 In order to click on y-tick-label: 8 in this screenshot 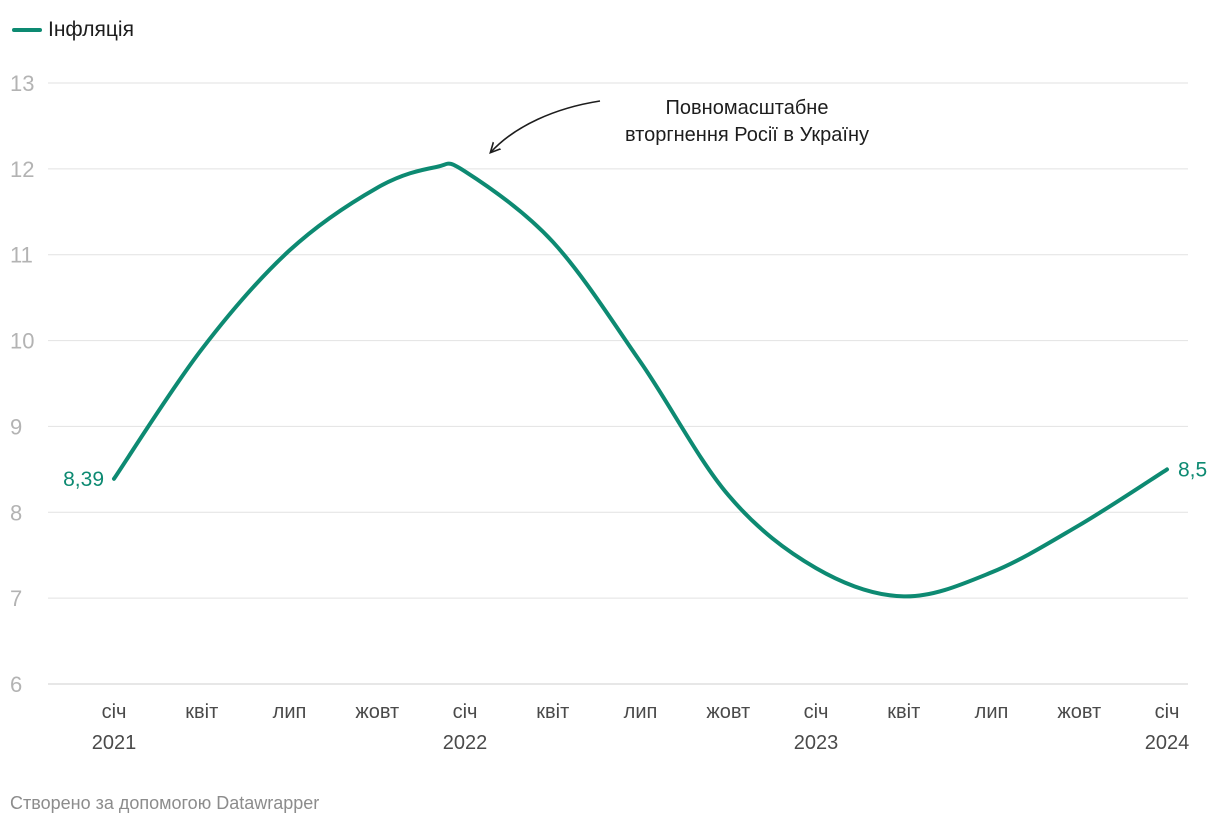, I will do `click(16, 512)`.